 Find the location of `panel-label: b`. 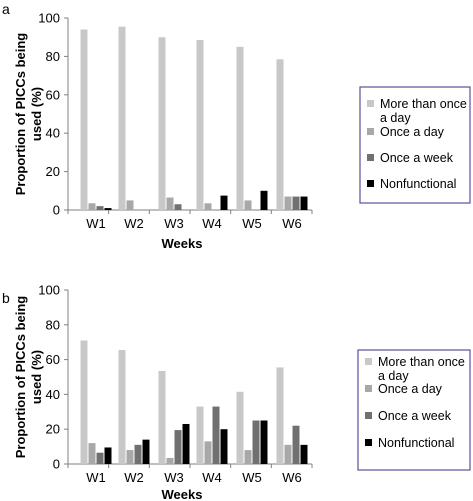

panel-label: b is located at coordinates (6, 298).